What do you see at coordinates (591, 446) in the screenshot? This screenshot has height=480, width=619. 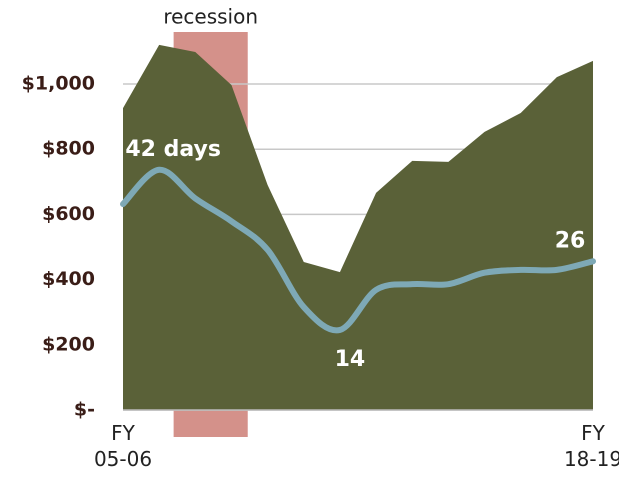 I see `x-tick-label: FY 18-19` at bounding box center [591, 446].